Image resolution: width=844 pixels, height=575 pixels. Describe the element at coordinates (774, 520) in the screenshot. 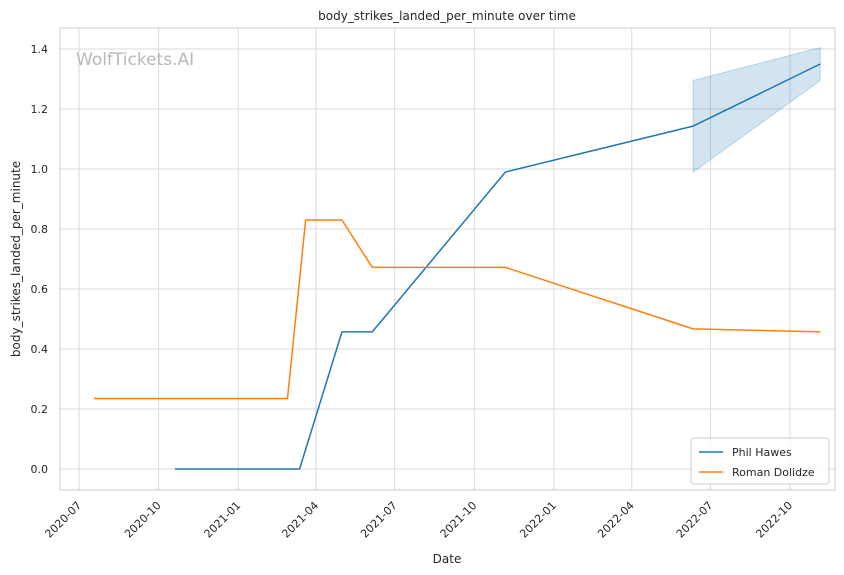

I see `x-tick-label: 2022-10` at that location.